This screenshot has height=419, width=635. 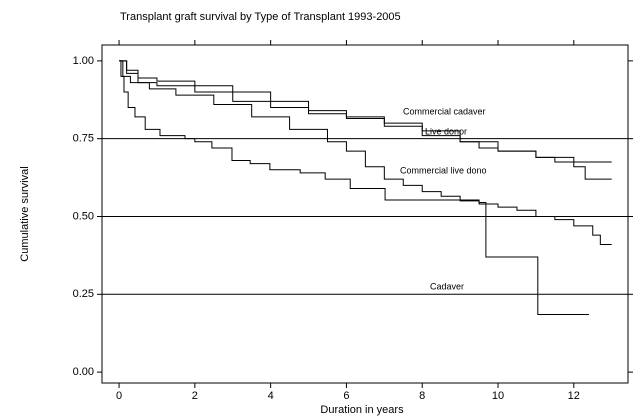 I want to click on x-tick-label: 12, so click(x=574, y=396).